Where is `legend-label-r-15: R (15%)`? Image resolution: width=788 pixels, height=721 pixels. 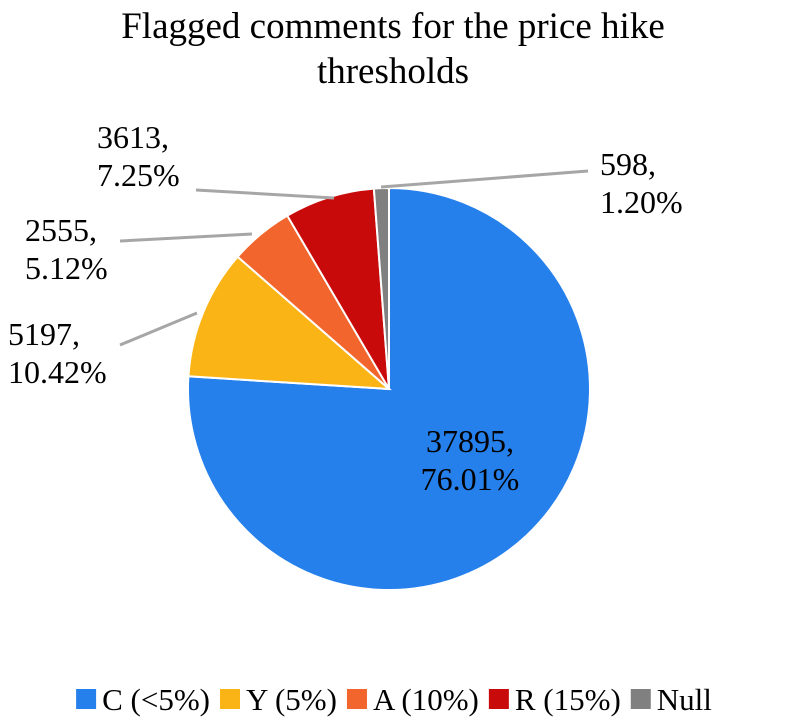 legend-label-r-15: R (15%) is located at coordinates (568, 699).